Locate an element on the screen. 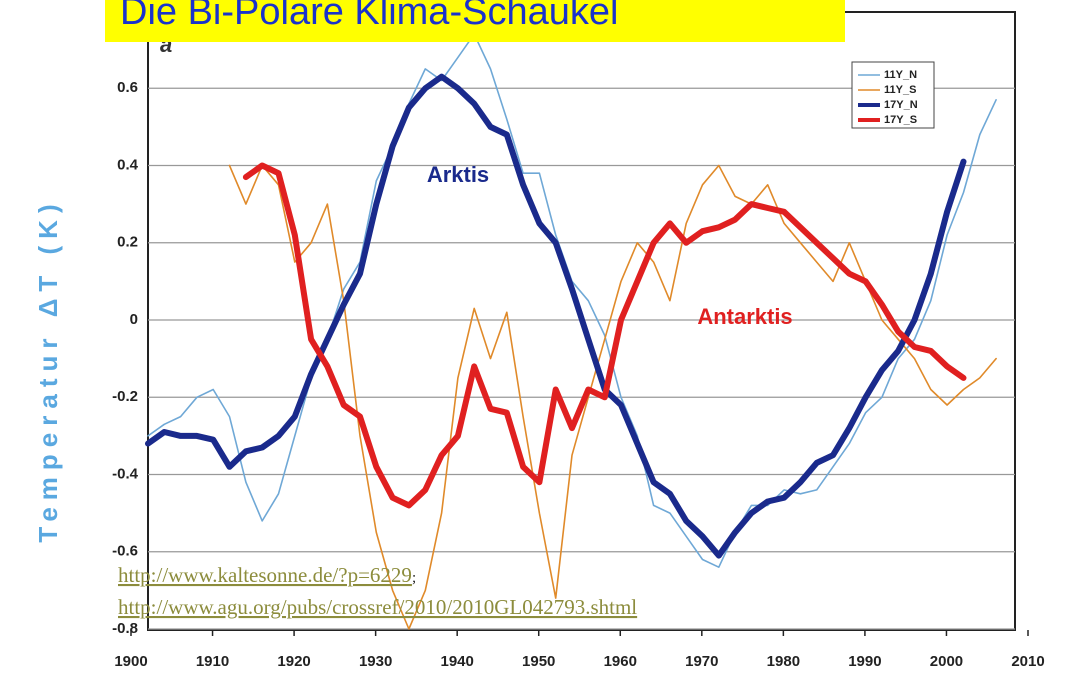 The image size is (1078, 677). x-tick-label: 1960 is located at coordinates (620, 661).